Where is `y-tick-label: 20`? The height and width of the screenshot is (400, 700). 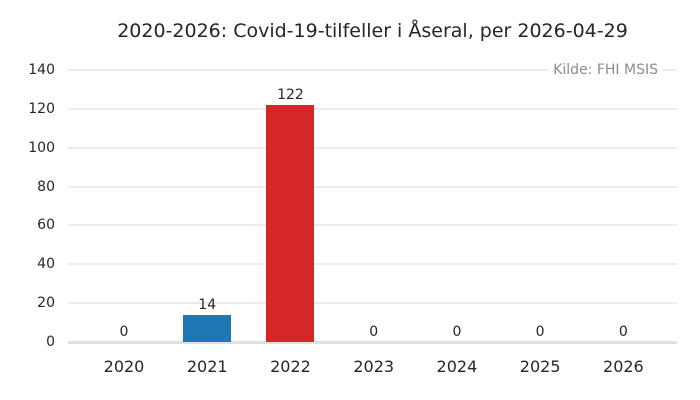 y-tick-label: 20 is located at coordinates (46, 303).